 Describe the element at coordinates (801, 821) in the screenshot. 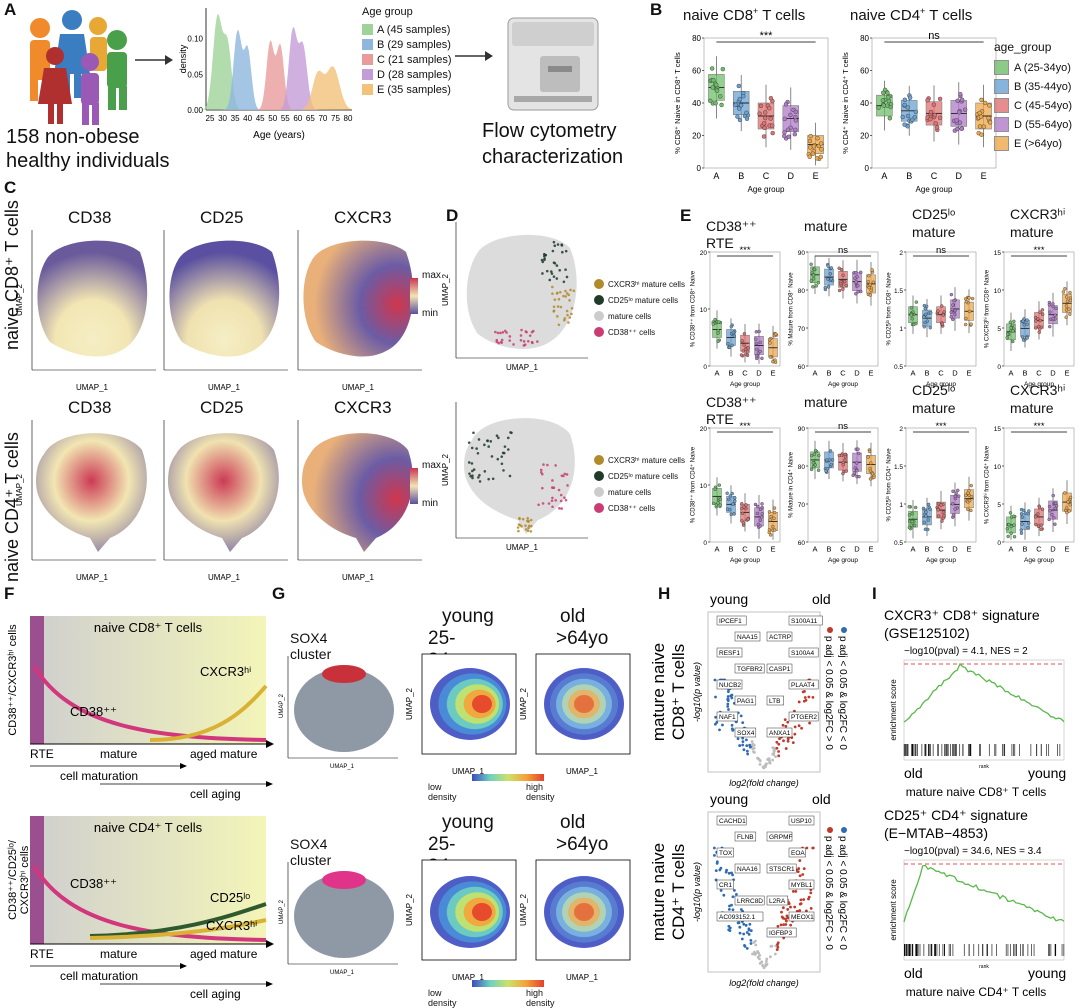

I see `gene-label: USP10` at that location.